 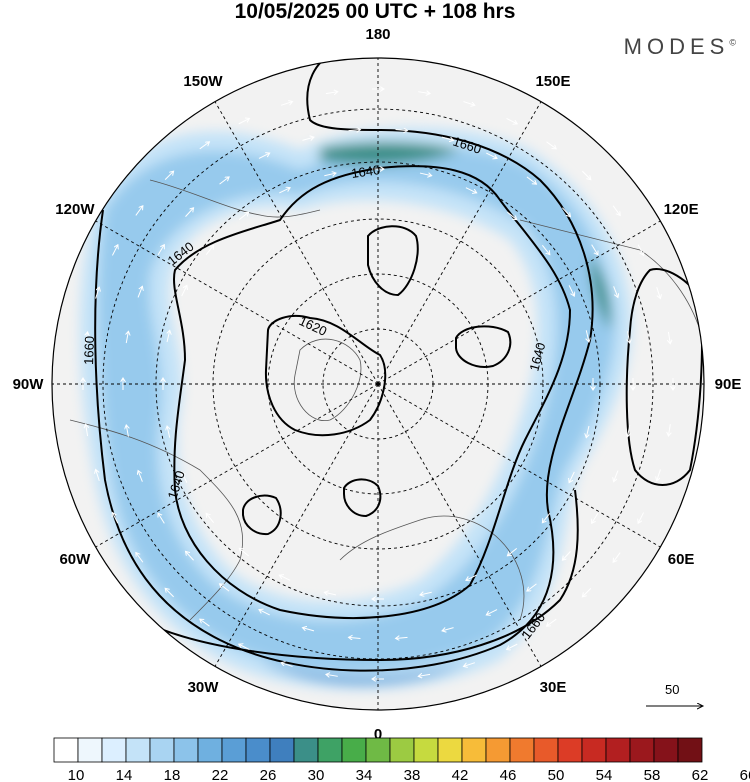 I want to click on colorbar-tick-label: 54, so click(x=604, y=774).